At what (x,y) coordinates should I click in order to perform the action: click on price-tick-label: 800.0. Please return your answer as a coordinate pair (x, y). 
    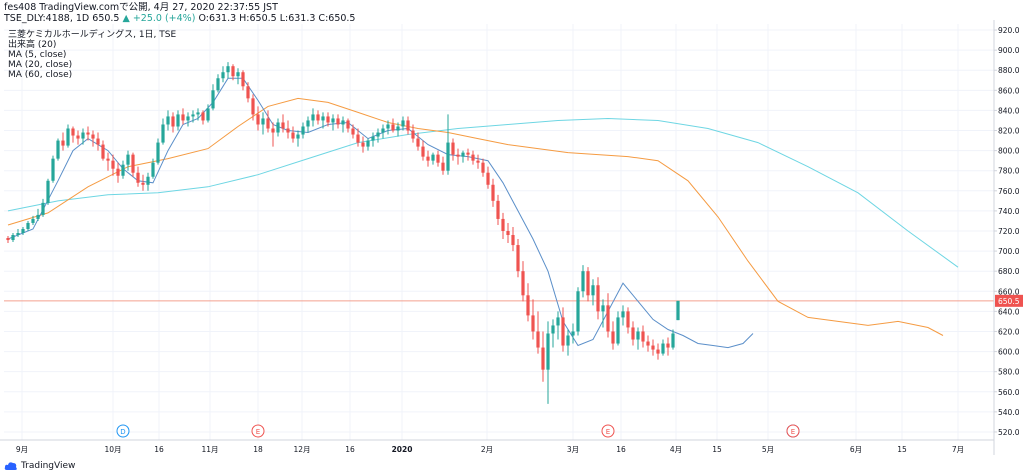
    Looking at the image, I should click on (1009, 151).